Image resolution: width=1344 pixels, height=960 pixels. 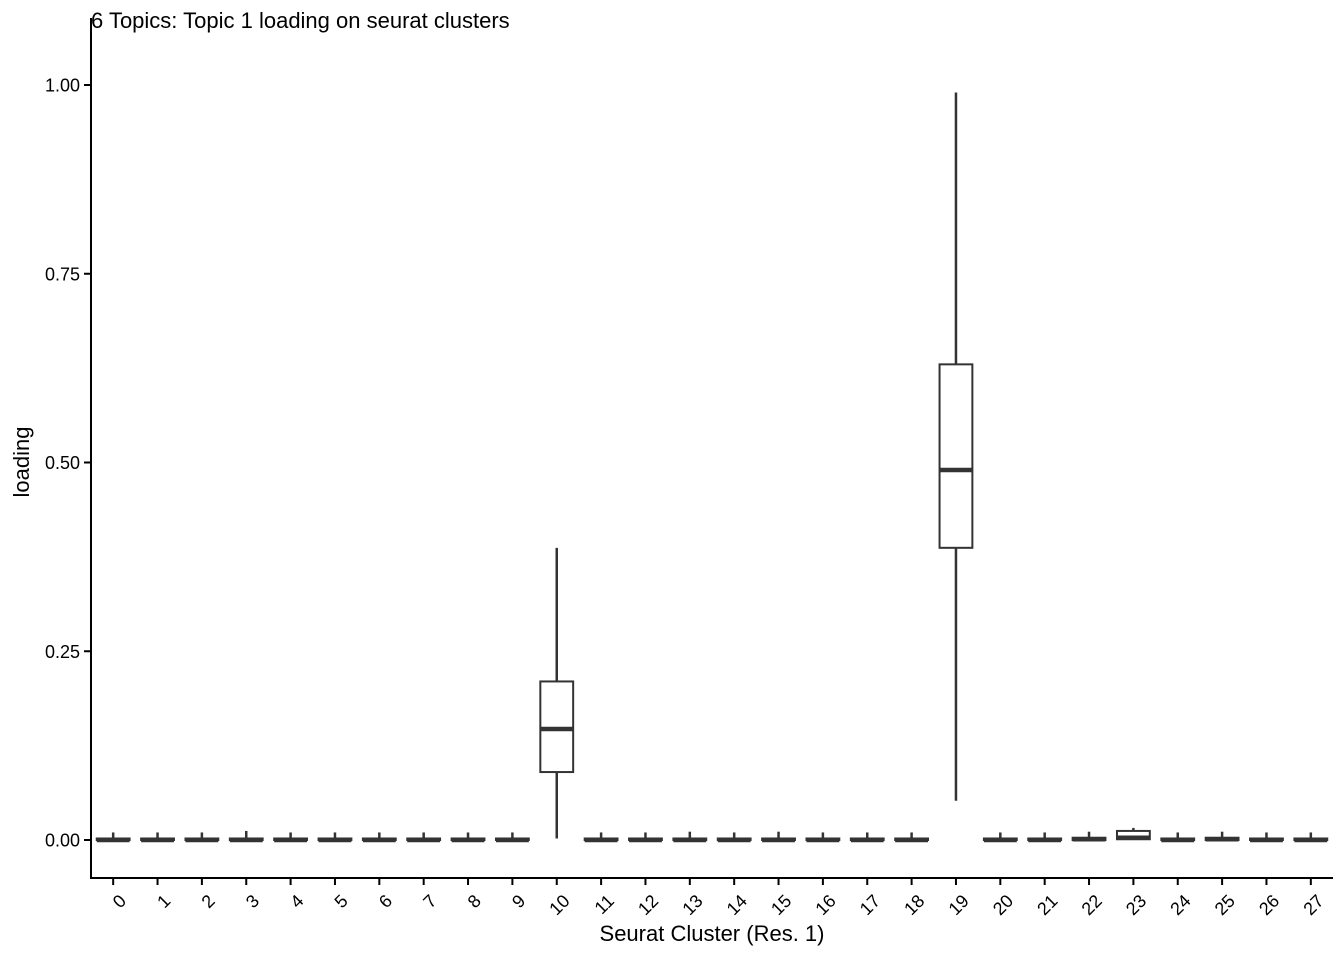 What do you see at coordinates (737, 905) in the screenshot?
I see `x-tick-label: 14` at bounding box center [737, 905].